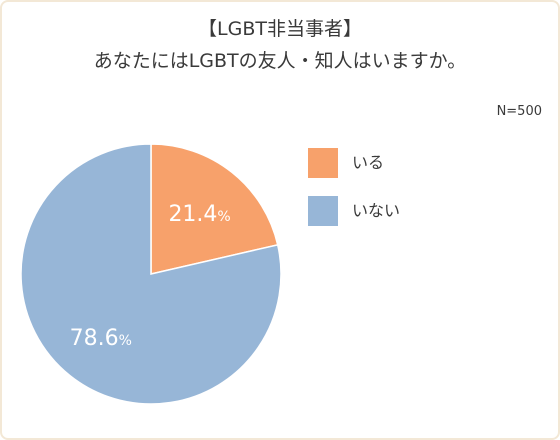 This screenshot has width=560, height=440. What do you see at coordinates (323, 211) in the screenshot?
I see `legend-swatch-inai` at bounding box center [323, 211].